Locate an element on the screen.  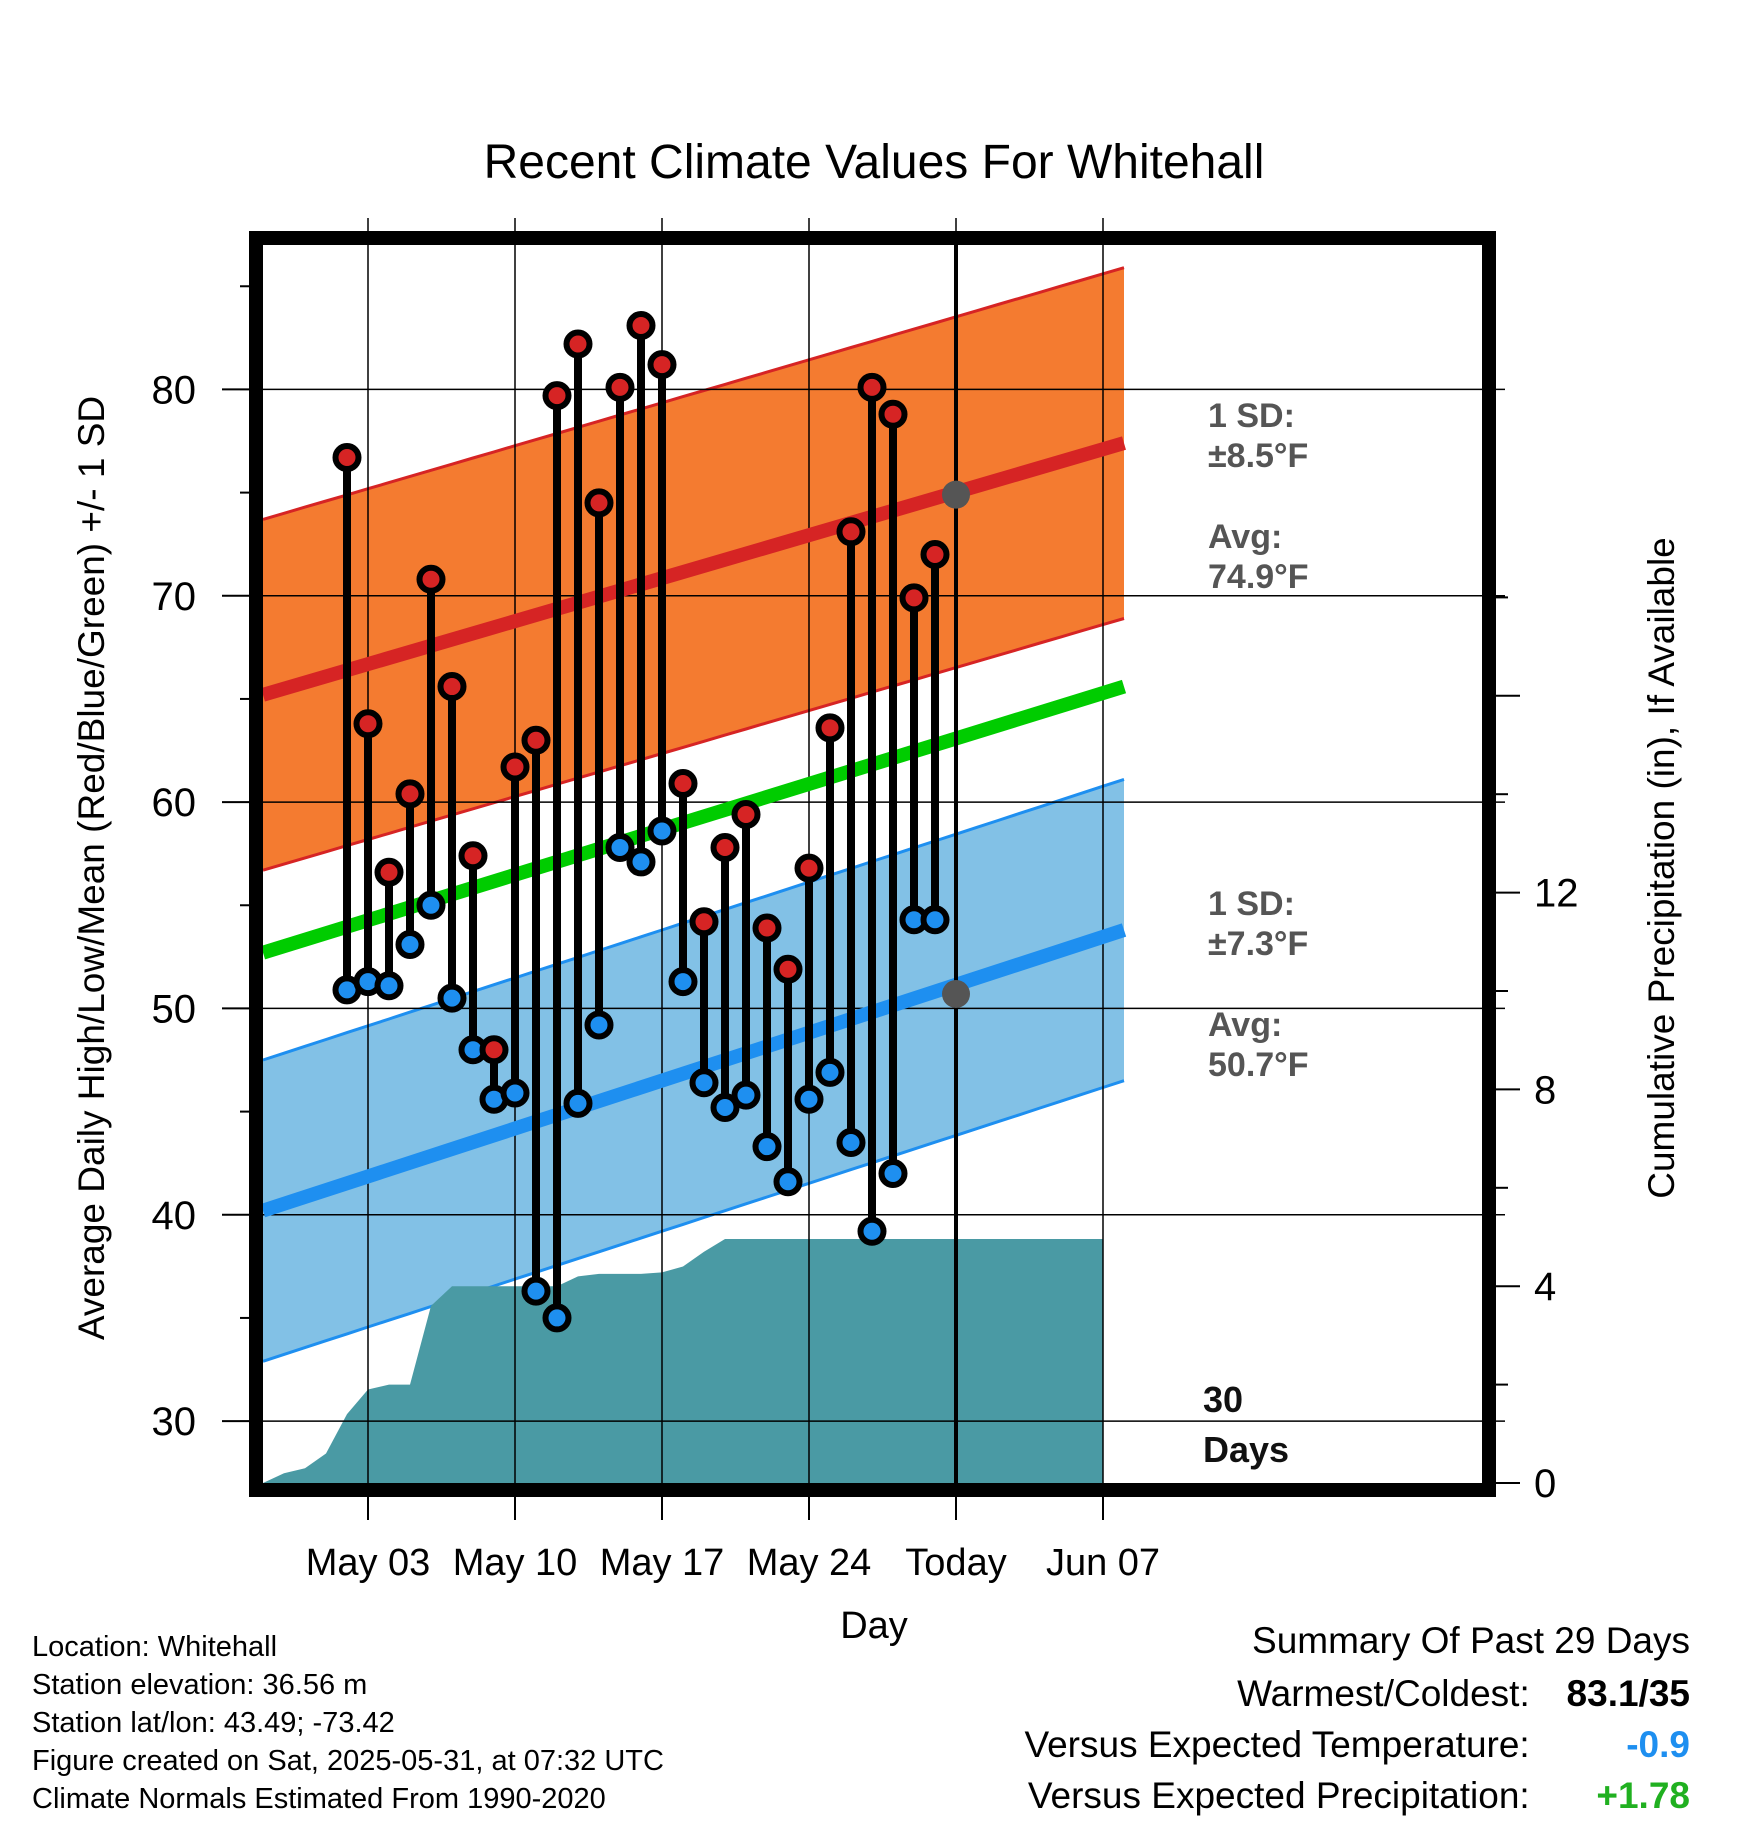
temp-diff-value: -0.9 is located at coordinates (1658, 1744).